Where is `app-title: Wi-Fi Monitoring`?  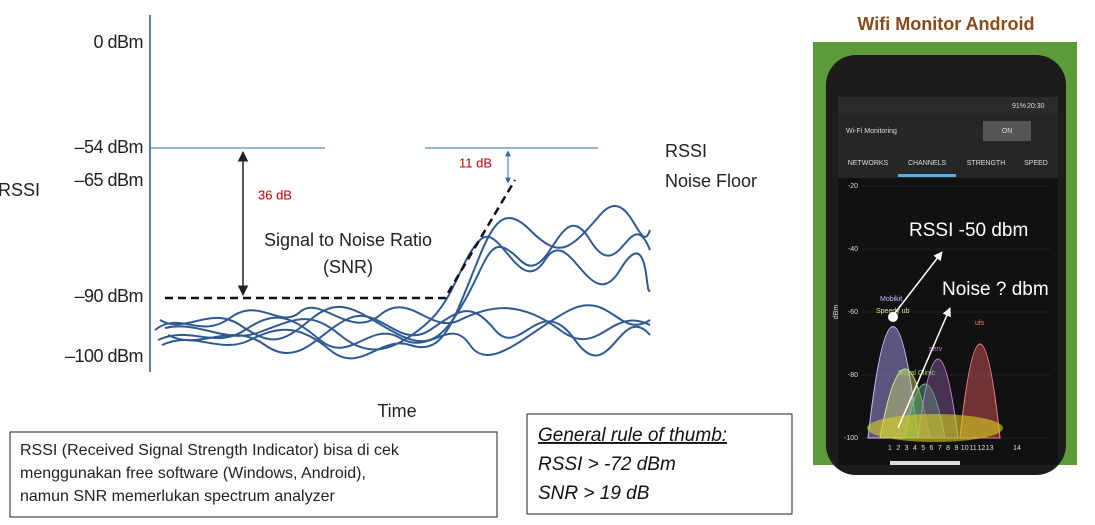 app-title: Wi-Fi Monitoring is located at coordinates (871, 131).